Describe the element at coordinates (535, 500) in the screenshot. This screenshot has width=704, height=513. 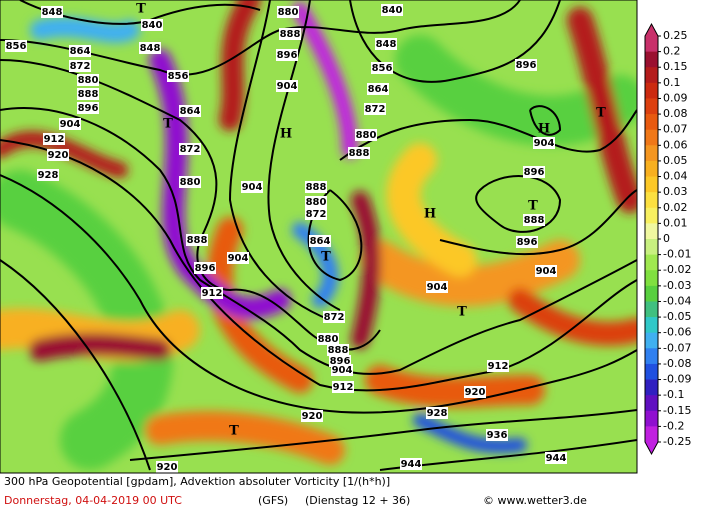
I see `credit: © www.wetter3.de` at that location.